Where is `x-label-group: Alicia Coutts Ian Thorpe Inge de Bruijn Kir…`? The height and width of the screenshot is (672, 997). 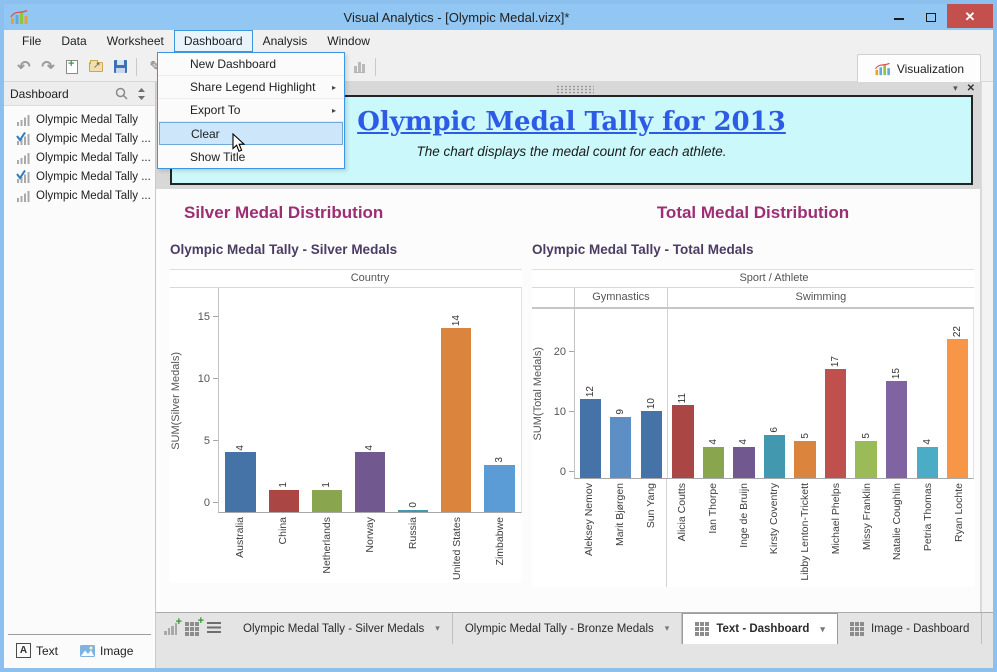 x-label-group: Alicia Coutts Ian Thorpe Inge de Bruijn Kir… is located at coordinates (820, 533).